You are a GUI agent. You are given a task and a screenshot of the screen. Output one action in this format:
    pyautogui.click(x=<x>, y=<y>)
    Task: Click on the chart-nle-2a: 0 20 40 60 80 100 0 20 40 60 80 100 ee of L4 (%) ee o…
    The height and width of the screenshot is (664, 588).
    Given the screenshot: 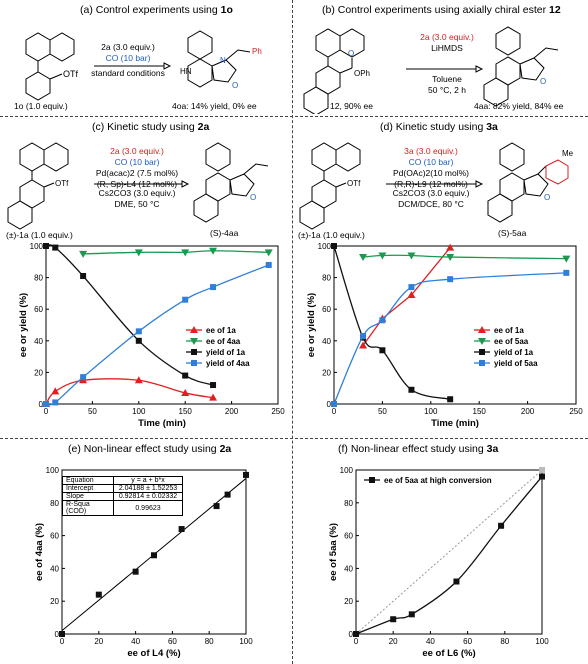 What is the action you would take?
    pyautogui.click(x=143, y=562)
    